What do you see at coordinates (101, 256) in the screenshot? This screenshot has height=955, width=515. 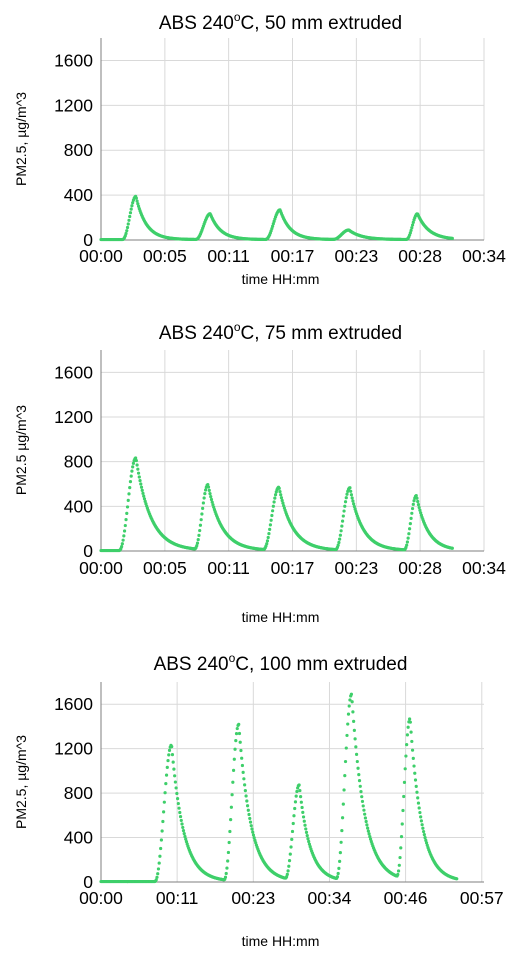 I see `x-tick-label: 00:00` at bounding box center [101, 256].